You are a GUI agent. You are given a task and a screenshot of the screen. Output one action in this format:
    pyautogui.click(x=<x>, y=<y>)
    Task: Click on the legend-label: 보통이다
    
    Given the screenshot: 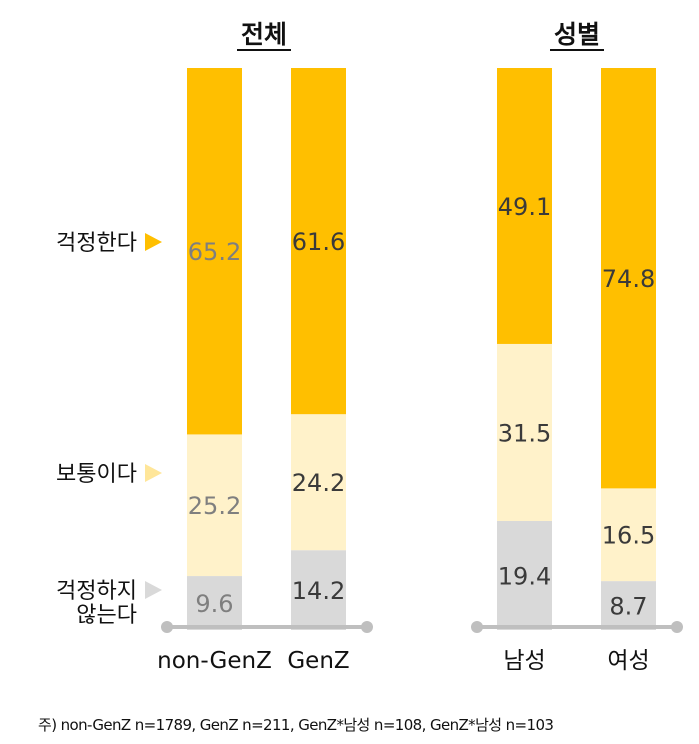 What is the action you would take?
    pyautogui.click(x=96, y=474)
    